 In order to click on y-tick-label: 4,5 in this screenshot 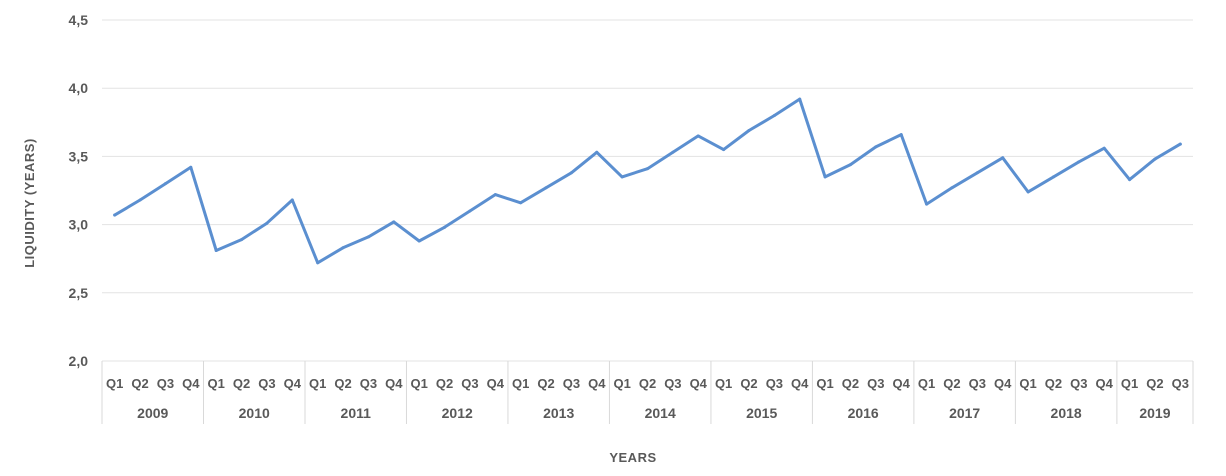, I will do `click(79, 20)`.